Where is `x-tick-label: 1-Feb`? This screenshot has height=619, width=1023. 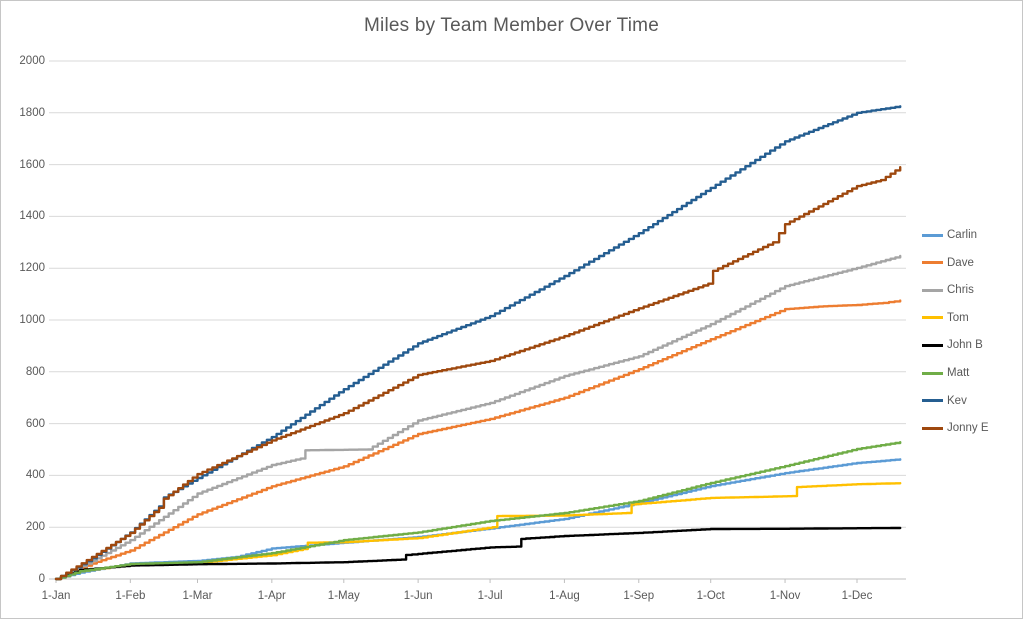 x-tick-label: 1-Feb is located at coordinates (130, 596).